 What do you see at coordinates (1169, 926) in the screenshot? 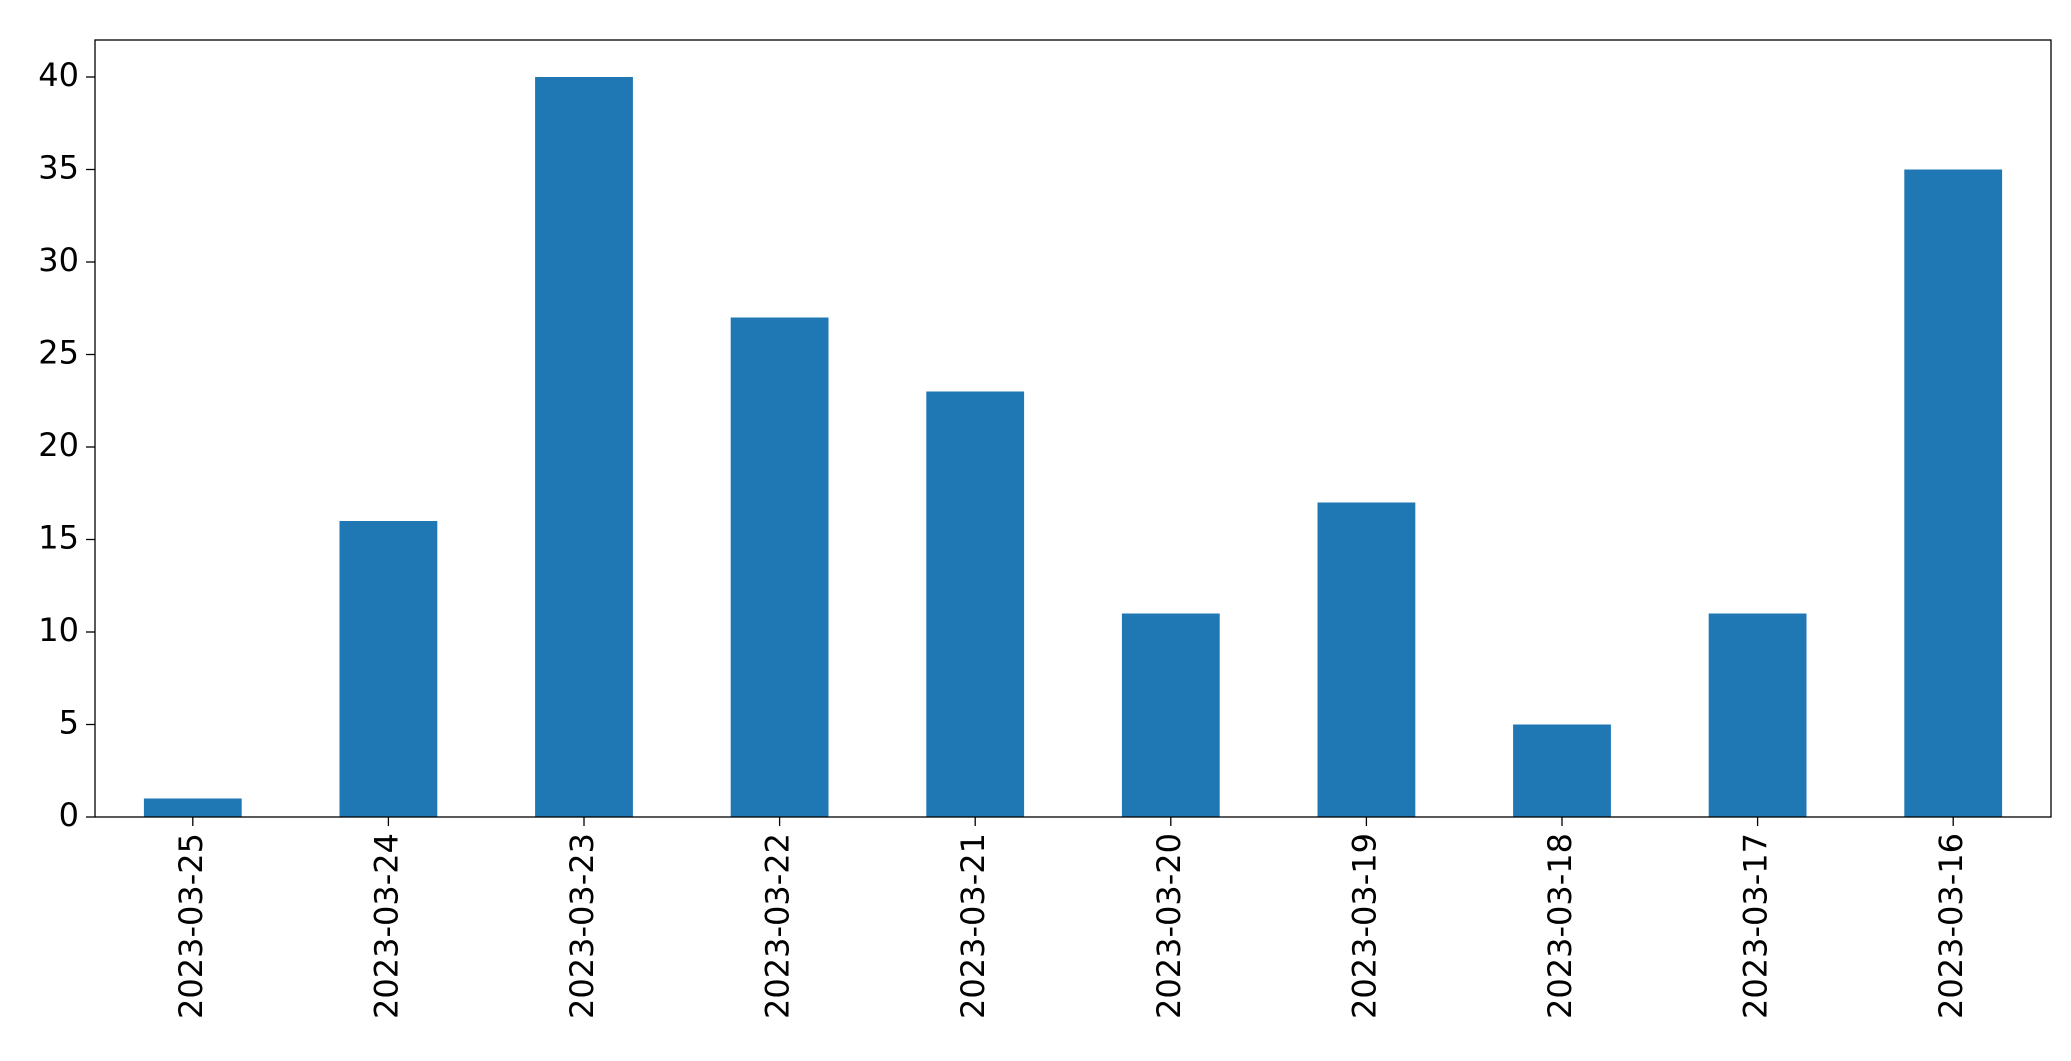
I see `x-tick-label: 2023-03-20` at bounding box center [1169, 926].